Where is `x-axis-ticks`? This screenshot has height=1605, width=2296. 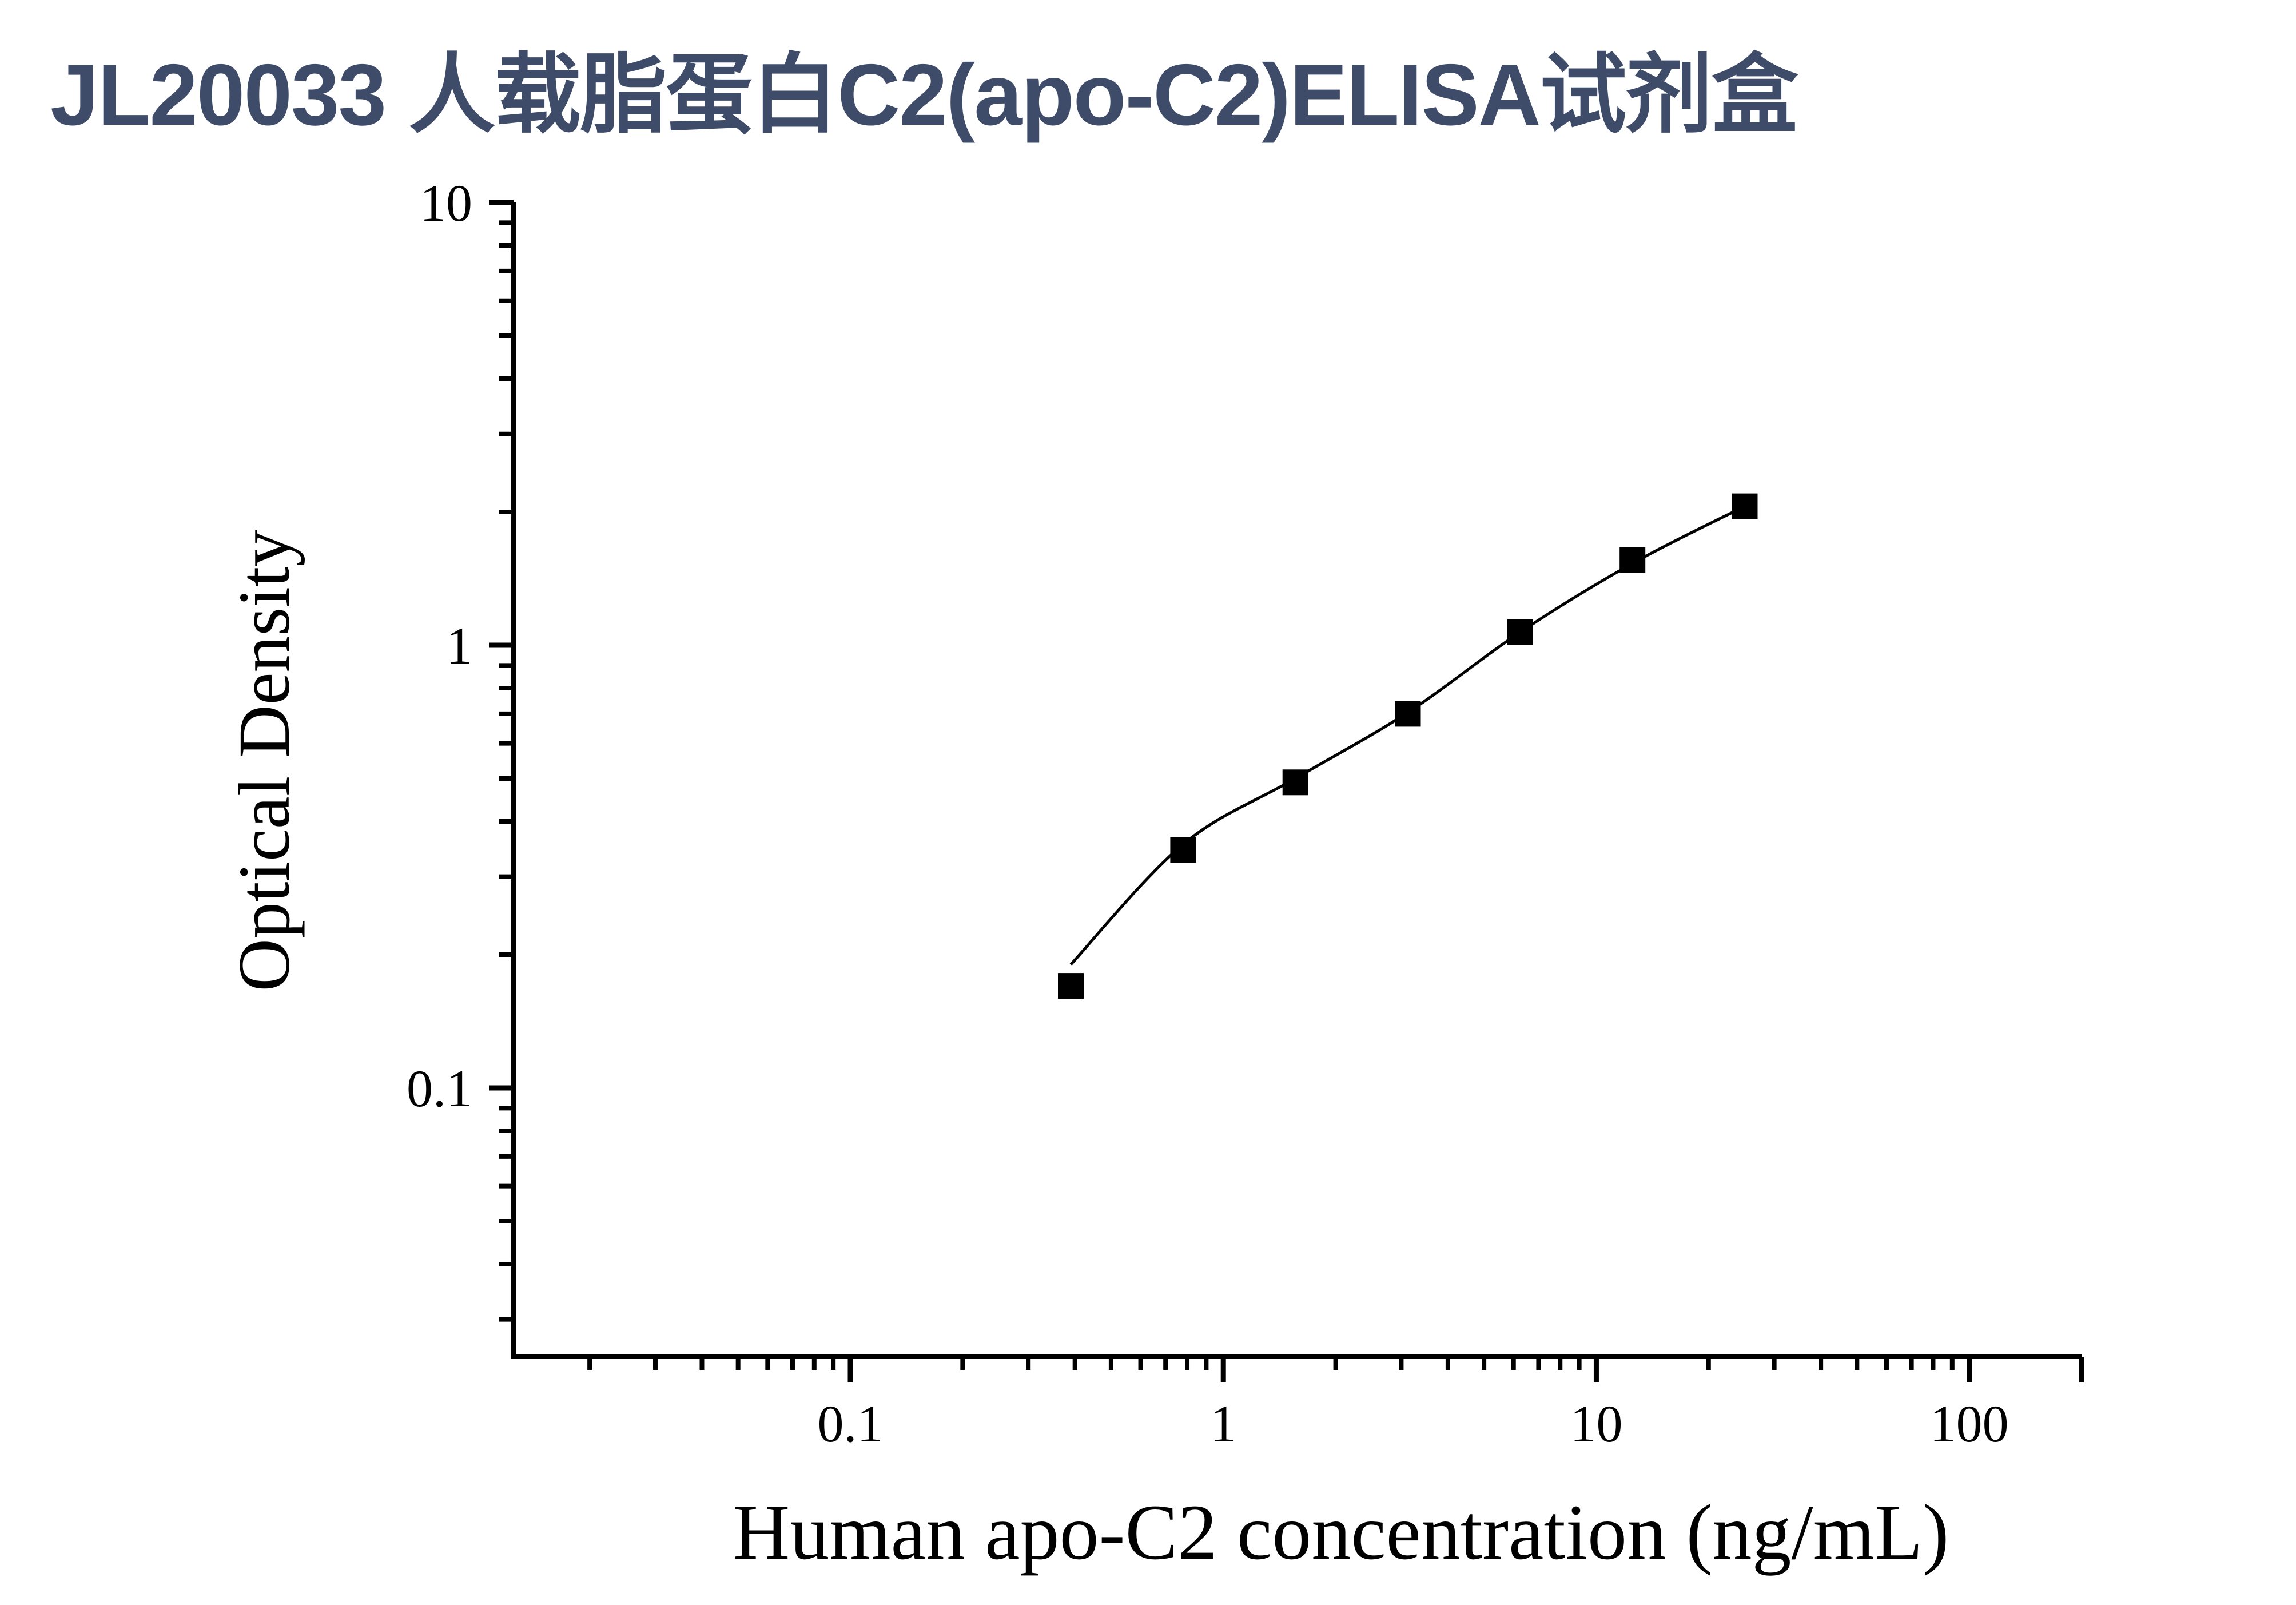 x-axis-ticks is located at coordinates (1336, 1369).